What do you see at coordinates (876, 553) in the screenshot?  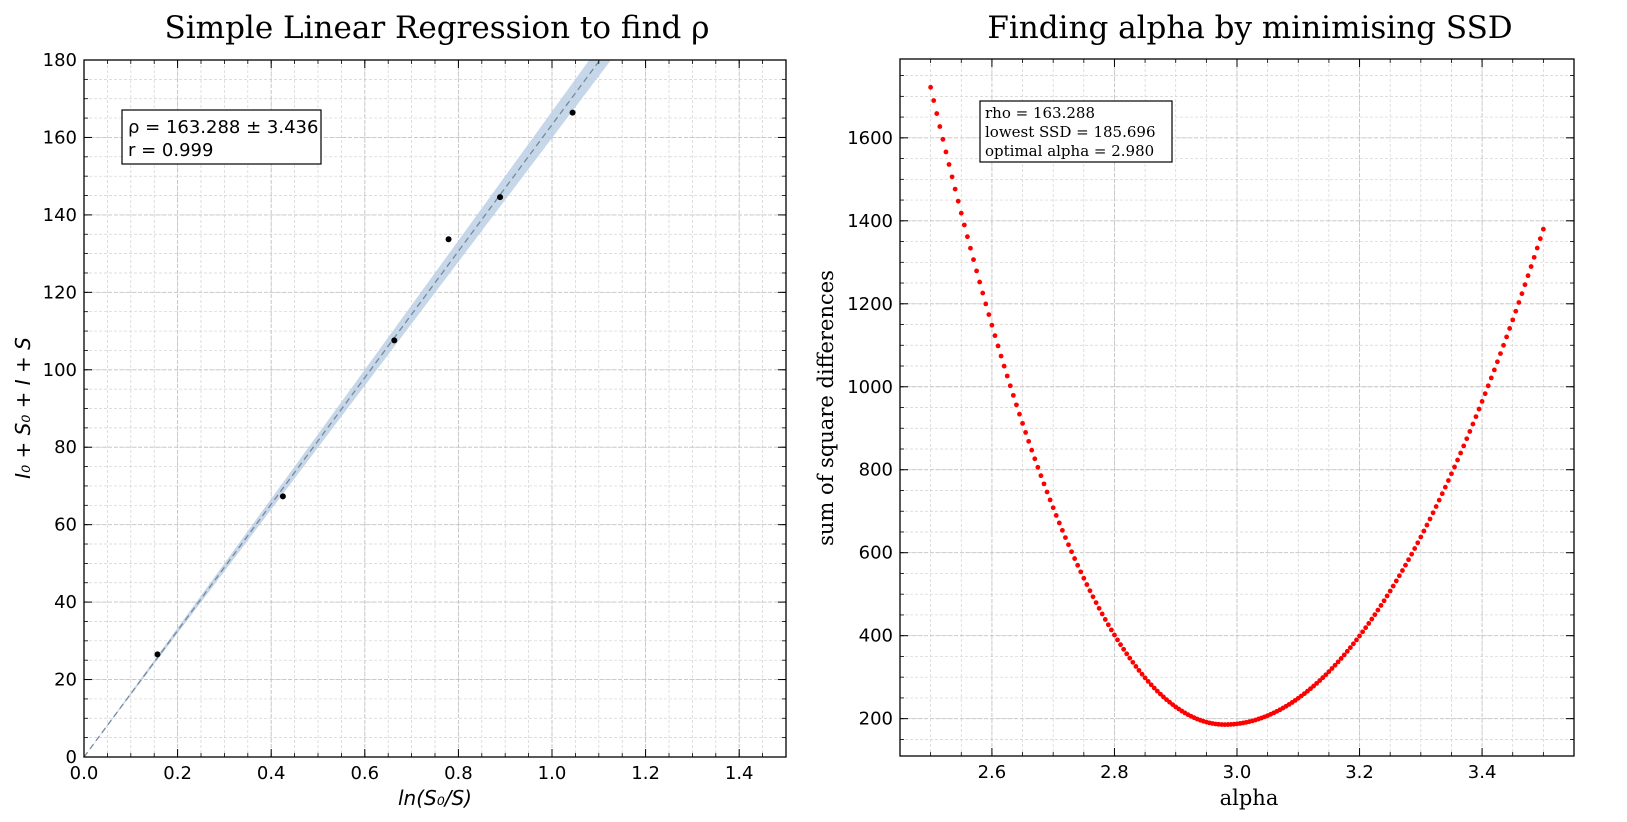 I see `ssd-y-tick-label: 600` at bounding box center [876, 553].